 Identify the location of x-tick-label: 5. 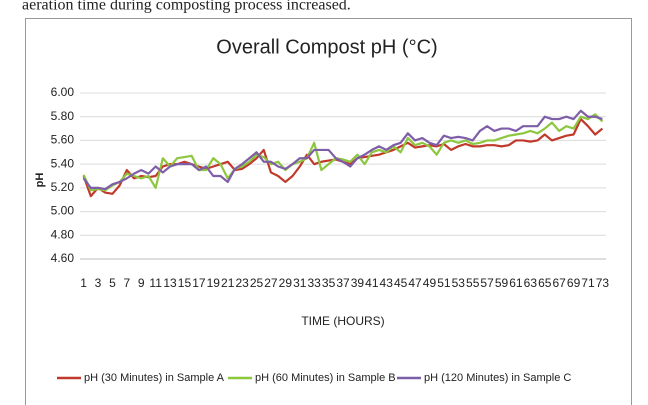
(112, 283).